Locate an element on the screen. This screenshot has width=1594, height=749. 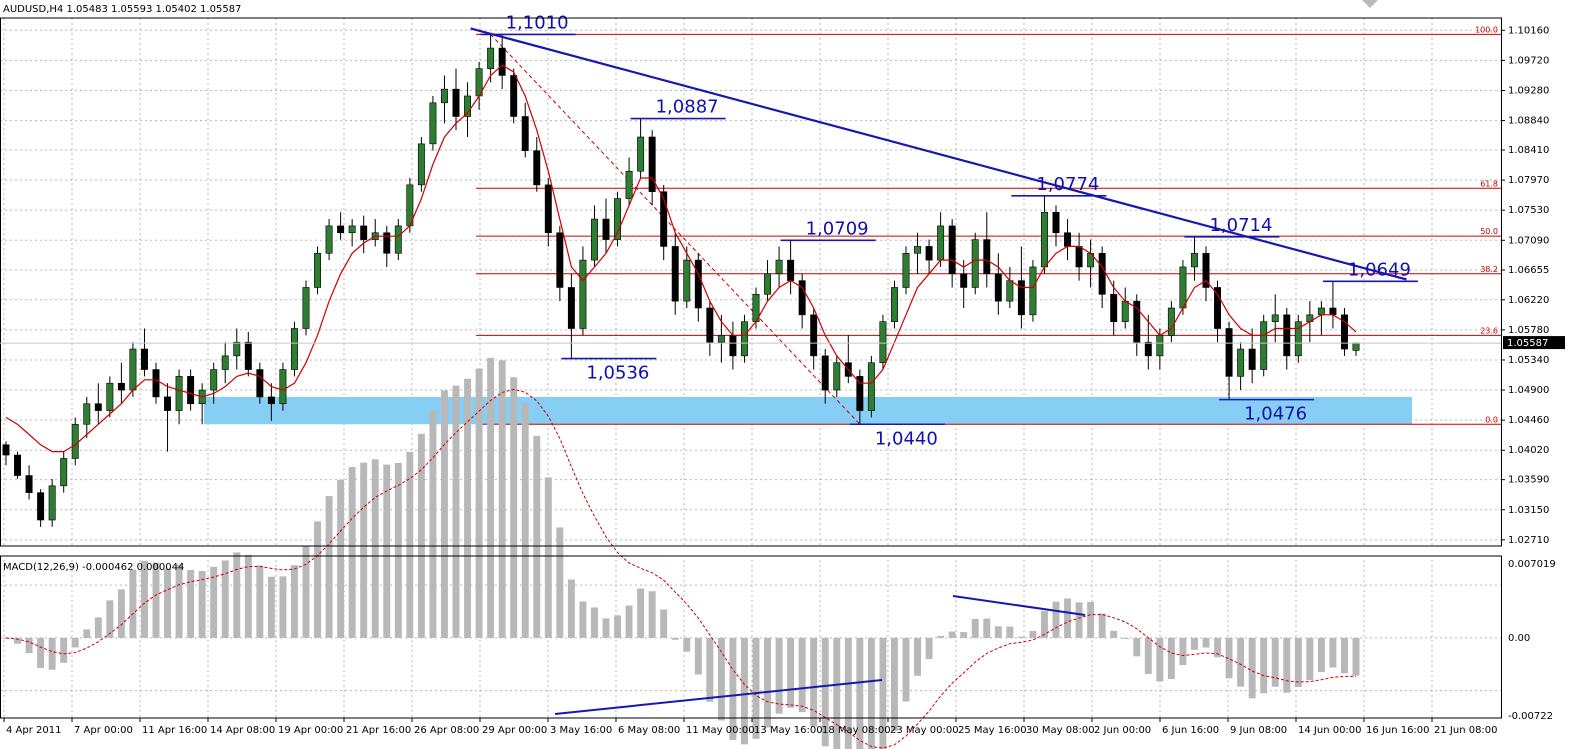
price-tick-label: 1.08410 is located at coordinates (1528, 150).